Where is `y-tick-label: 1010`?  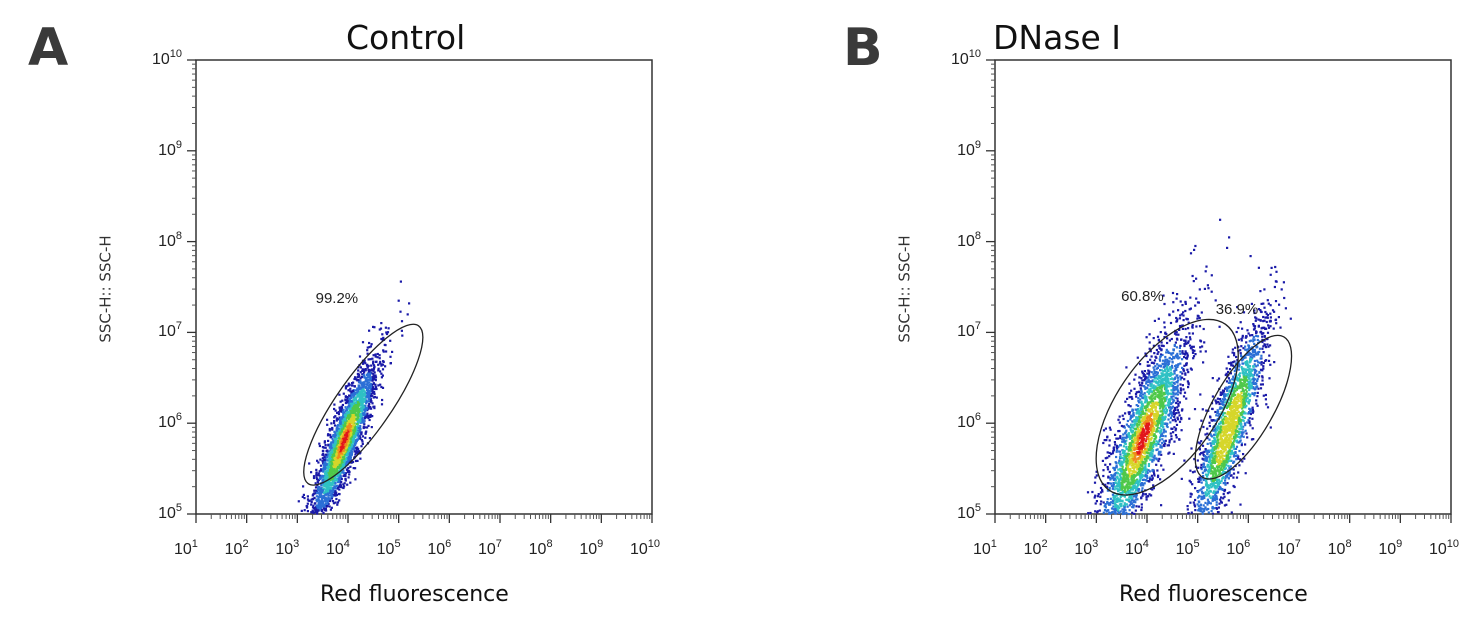 y-tick-label: 1010 is located at coordinates (166, 58).